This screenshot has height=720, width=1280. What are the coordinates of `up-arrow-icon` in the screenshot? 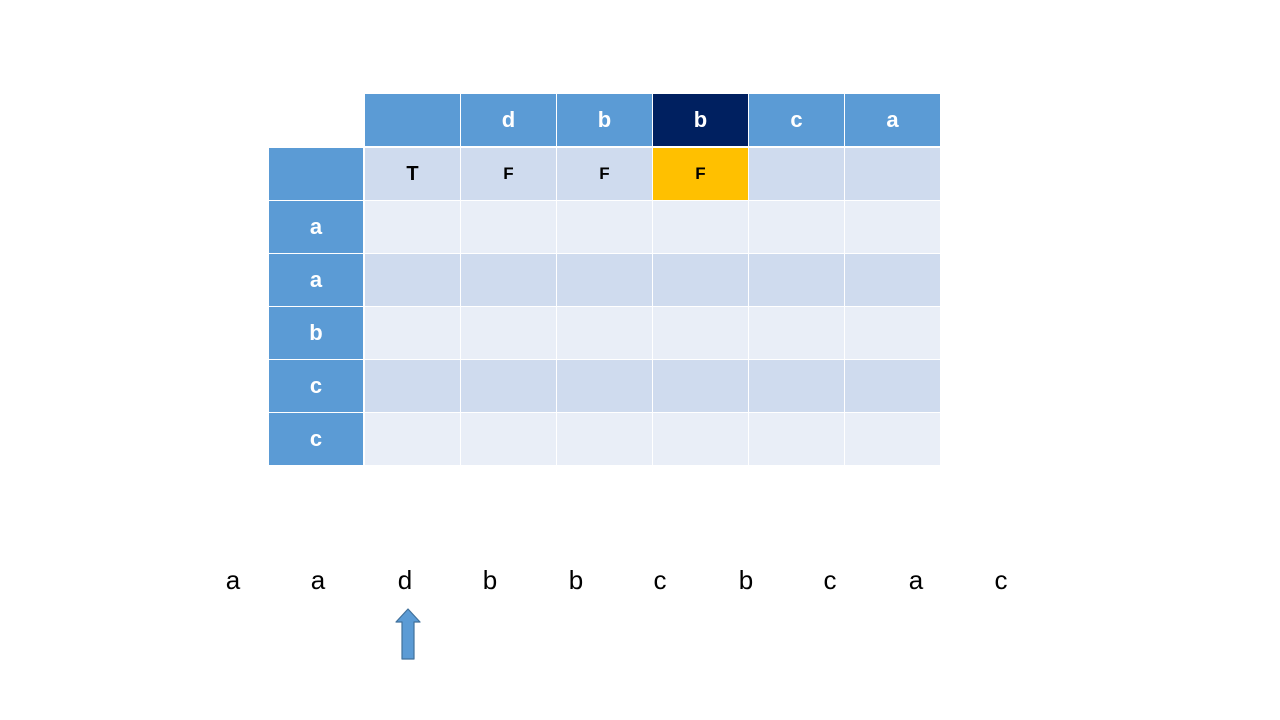 It's located at (408, 634).